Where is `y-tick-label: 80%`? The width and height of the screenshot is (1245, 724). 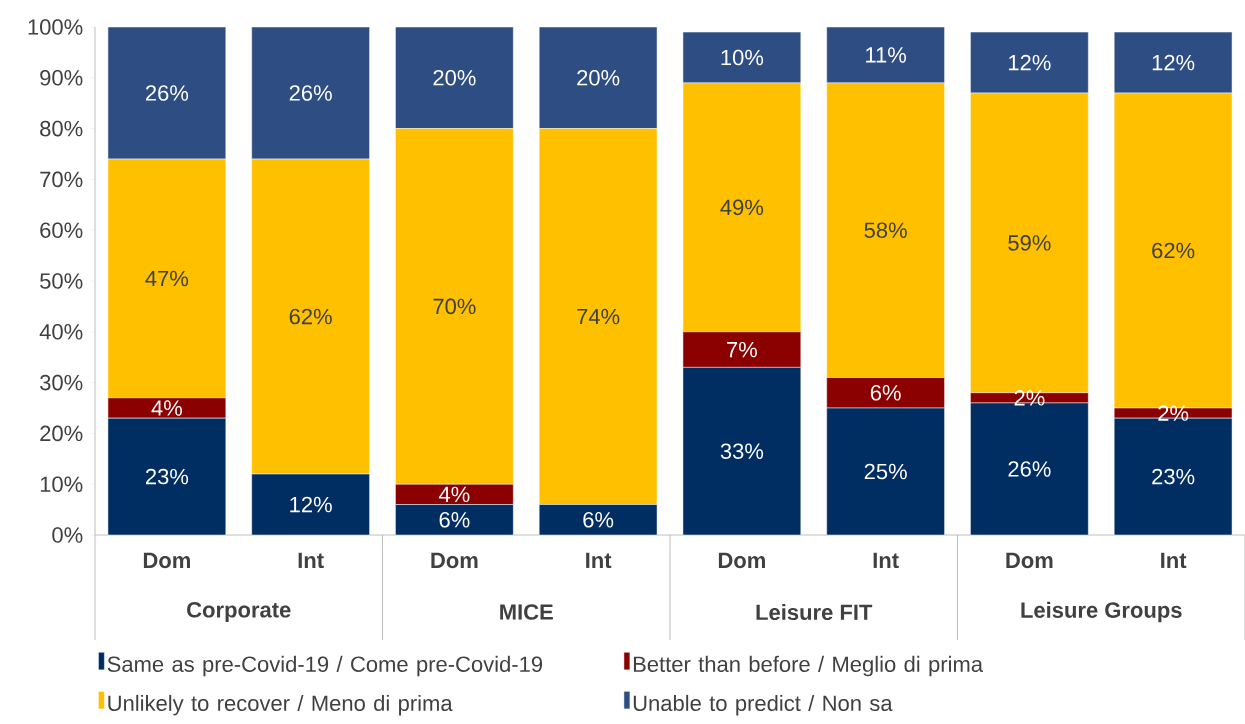 y-tick-label: 80% is located at coordinates (61, 128).